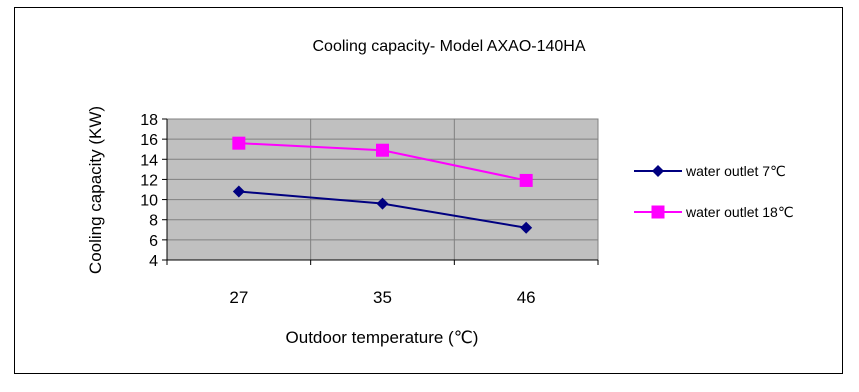 Image resolution: width=859 pixels, height=392 pixels. What do you see at coordinates (382, 297) in the screenshot?
I see `x-tick-label: 35` at bounding box center [382, 297].